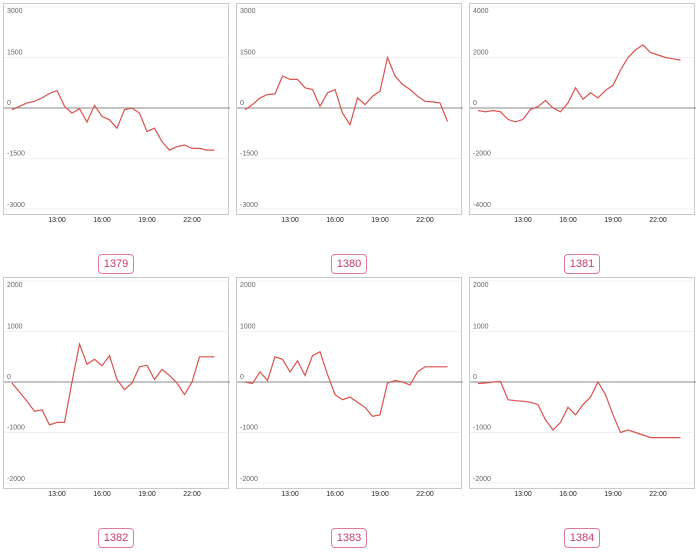  I want to click on chart-panel-1382: 2000 1000 0 -1000 -2000 13:00 16:00 19:00 22:00, so click(116, 387).